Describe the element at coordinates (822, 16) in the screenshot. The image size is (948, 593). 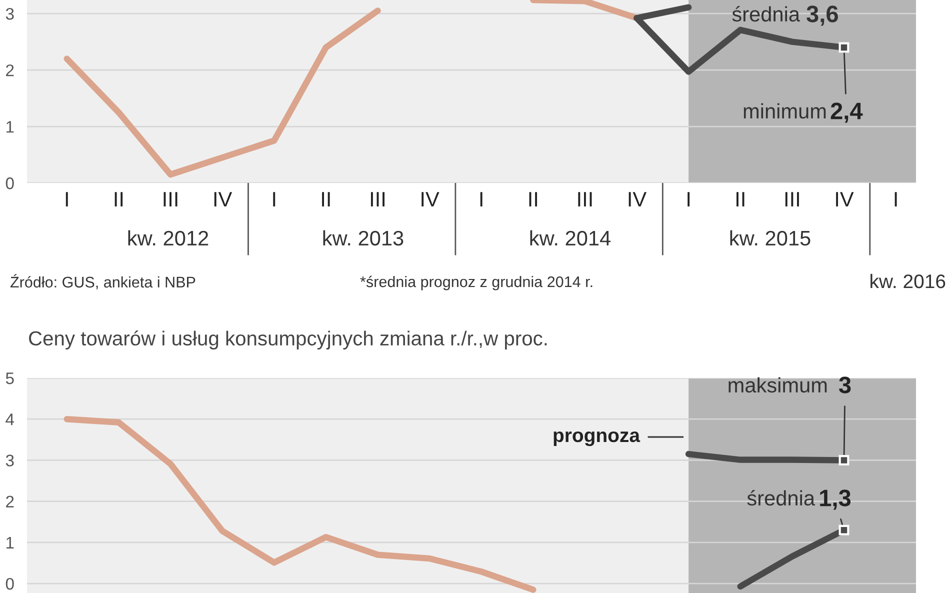
I see `annotation: 3,6` at that location.